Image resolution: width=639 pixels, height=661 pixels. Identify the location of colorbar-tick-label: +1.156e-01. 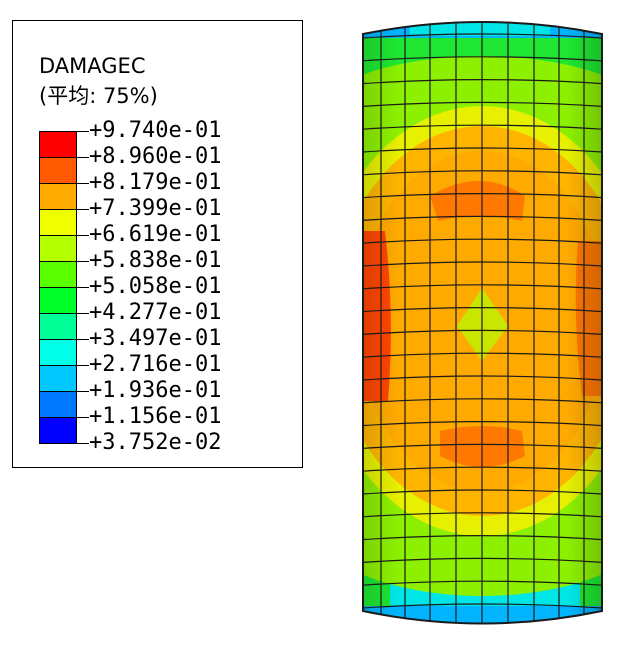
(155, 416).